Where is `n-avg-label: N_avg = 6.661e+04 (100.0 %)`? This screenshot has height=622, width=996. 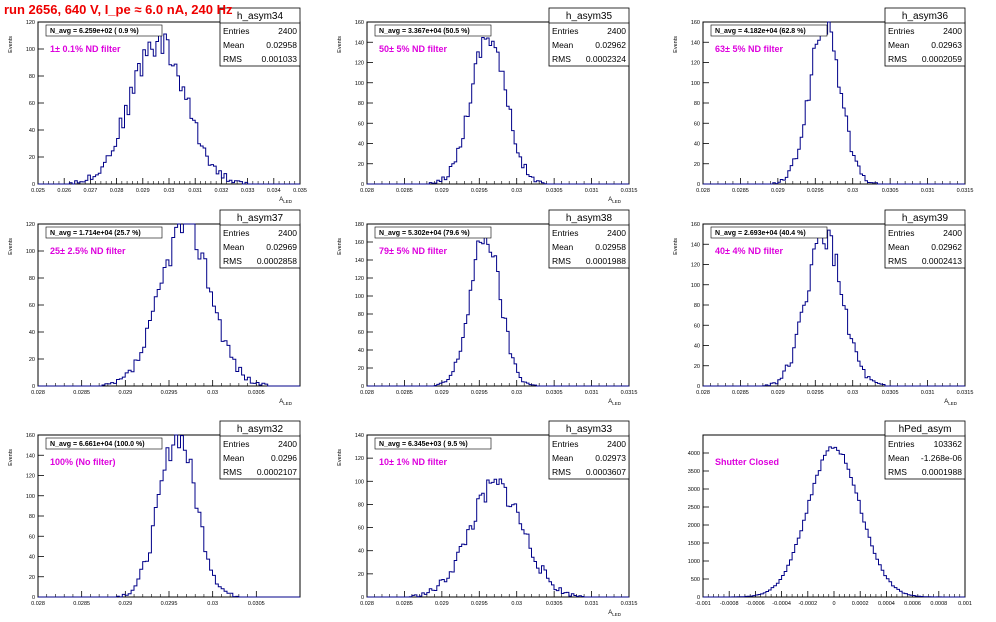 n-avg-label: N_avg = 6.661e+04 (100.0 %) is located at coordinates (97, 444).